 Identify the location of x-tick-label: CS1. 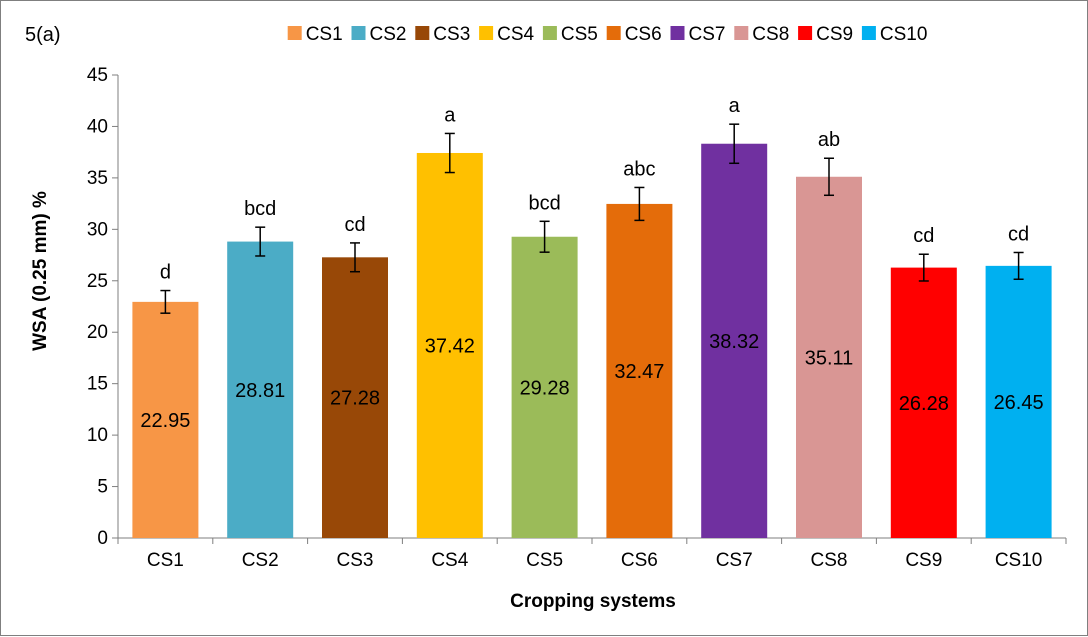
(165, 560).